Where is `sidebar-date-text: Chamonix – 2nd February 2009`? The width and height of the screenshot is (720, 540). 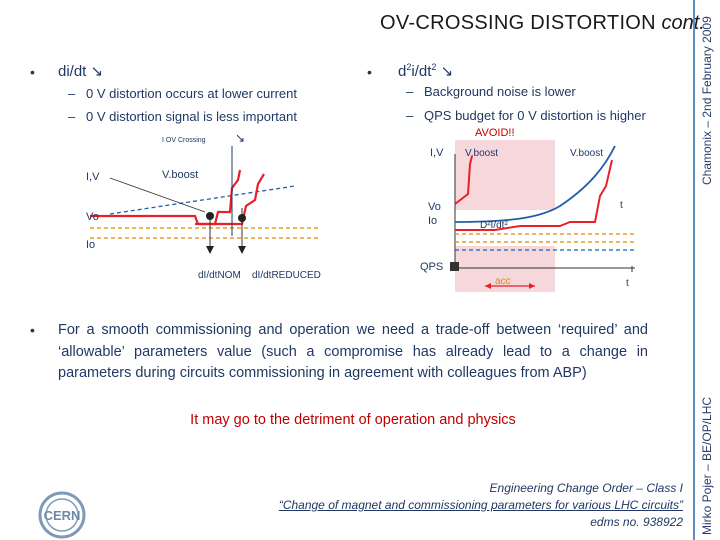
sidebar-date-text: Chamonix – 2nd February 2009 is located at coordinates (707, 100).